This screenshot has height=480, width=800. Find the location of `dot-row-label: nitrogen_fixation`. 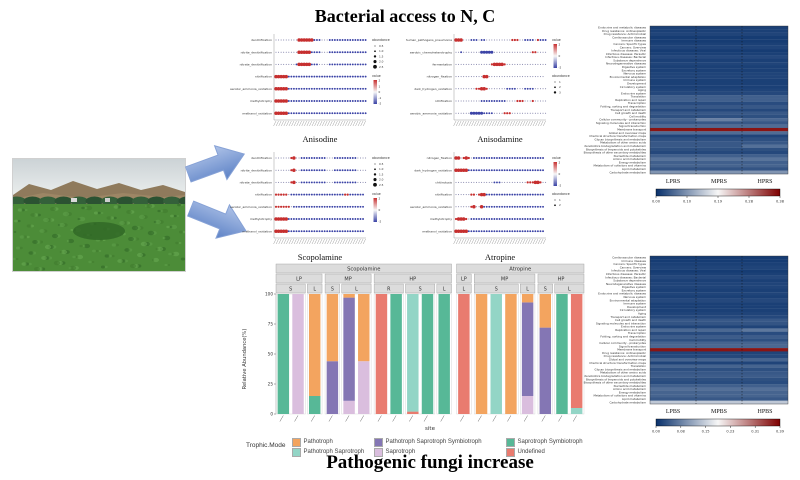

dot-row-label: nitrogen_fixation is located at coordinates (439, 77).